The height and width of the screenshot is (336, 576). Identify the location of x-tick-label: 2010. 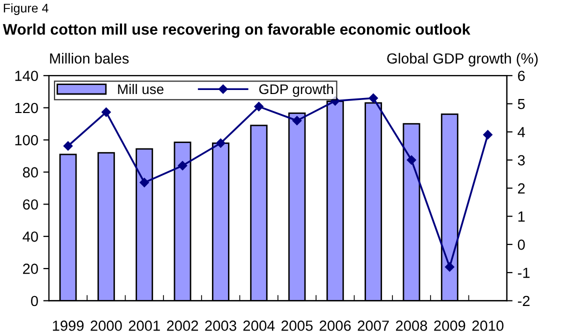
(488, 325).